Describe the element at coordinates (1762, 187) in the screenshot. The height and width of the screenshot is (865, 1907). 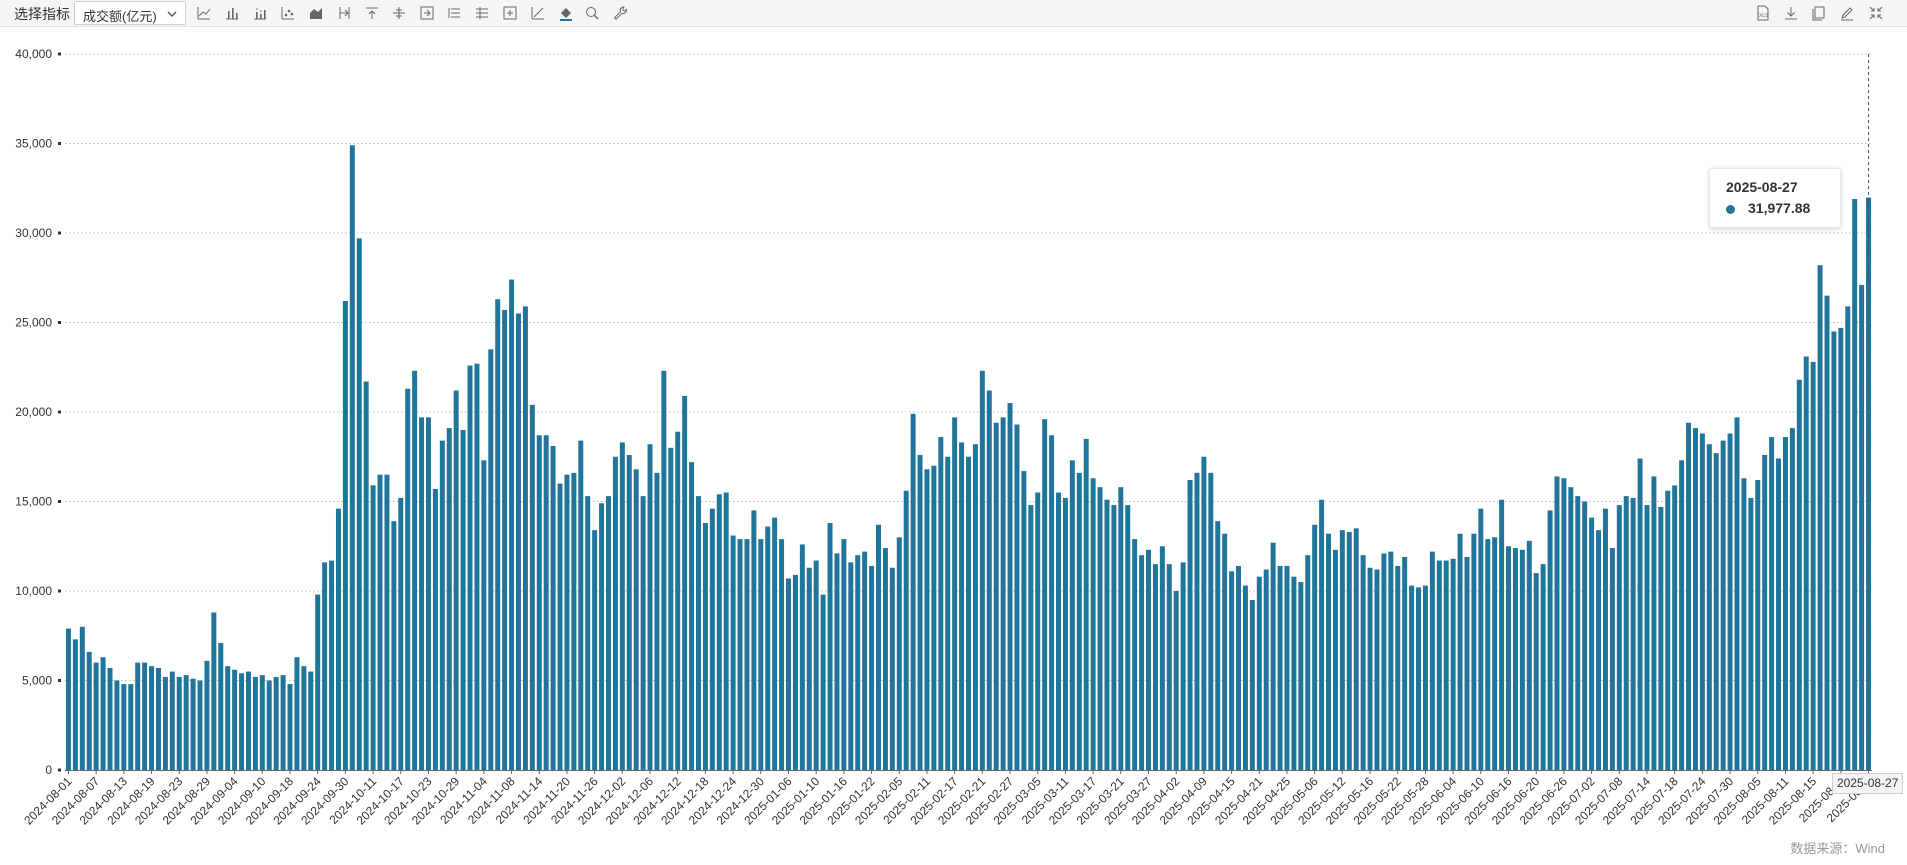
I see `tooltip-date: 2025-08-27` at that location.